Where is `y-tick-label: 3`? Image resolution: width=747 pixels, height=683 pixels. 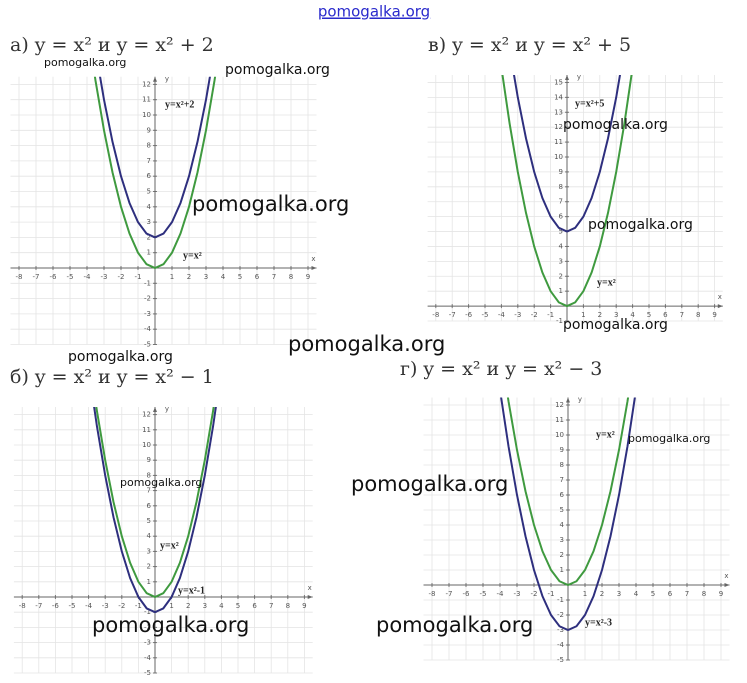
y-tick-label: 3 is located at coordinates (561, 261).